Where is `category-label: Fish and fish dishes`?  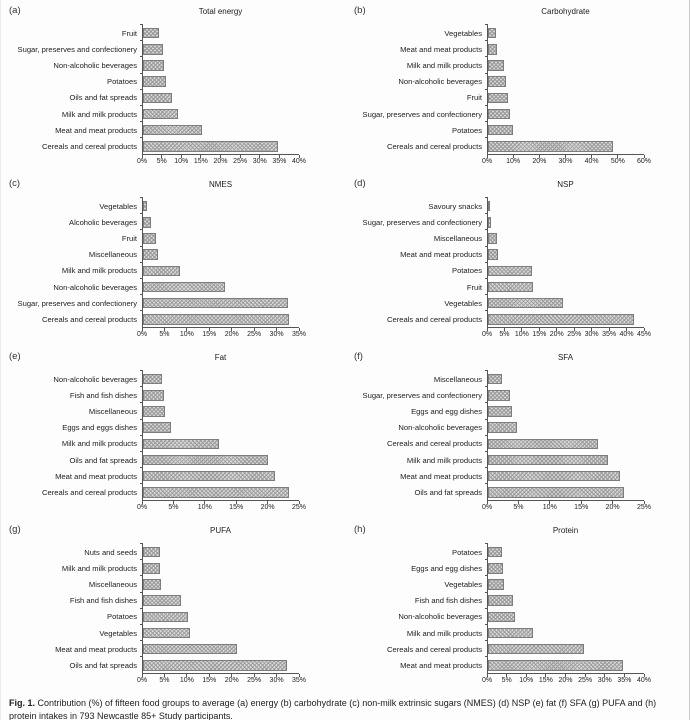
category-label: Fish and fish dishes is located at coordinates (103, 601).